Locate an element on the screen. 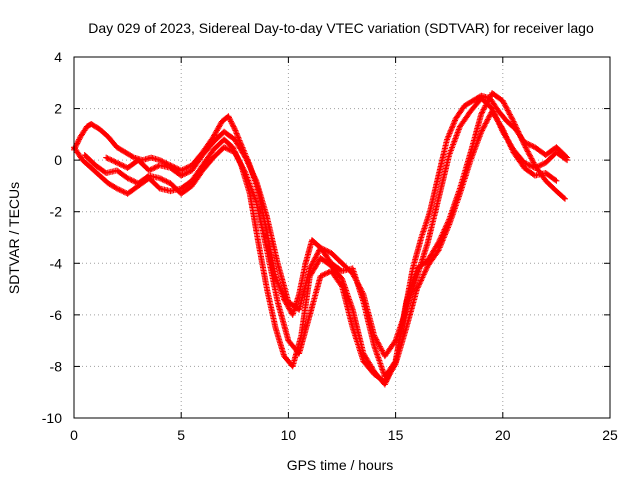 Image resolution: width=640 pixels, height=480 pixels. y-tick-label: -10 is located at coordinates (52, 418).